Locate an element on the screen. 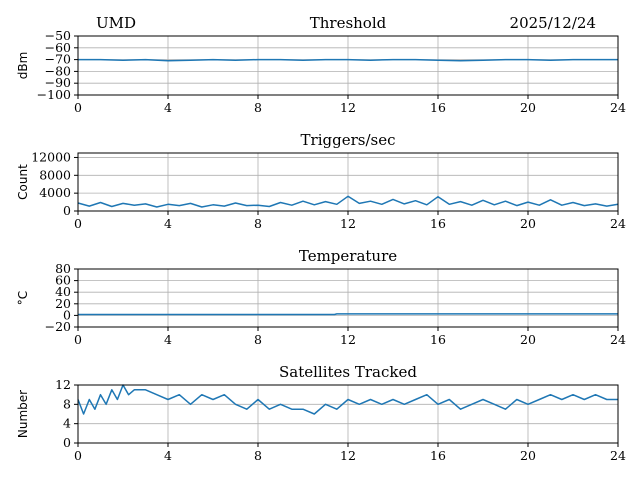  y-tick-label: 8 is located at coordinates (67, 403).